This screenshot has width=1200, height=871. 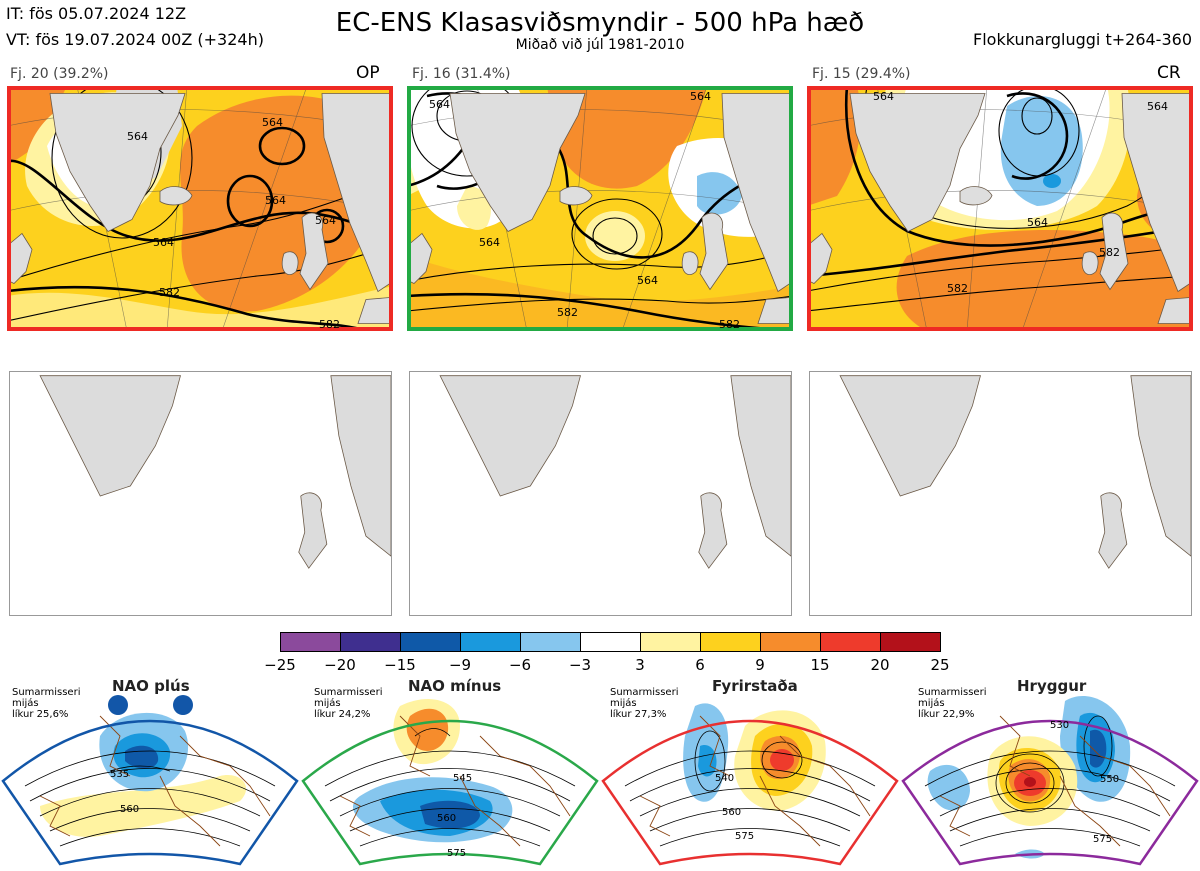 I want to click on cluster-1-map: 564 564 564 564 564 582 582, so click(x=200, y=208).